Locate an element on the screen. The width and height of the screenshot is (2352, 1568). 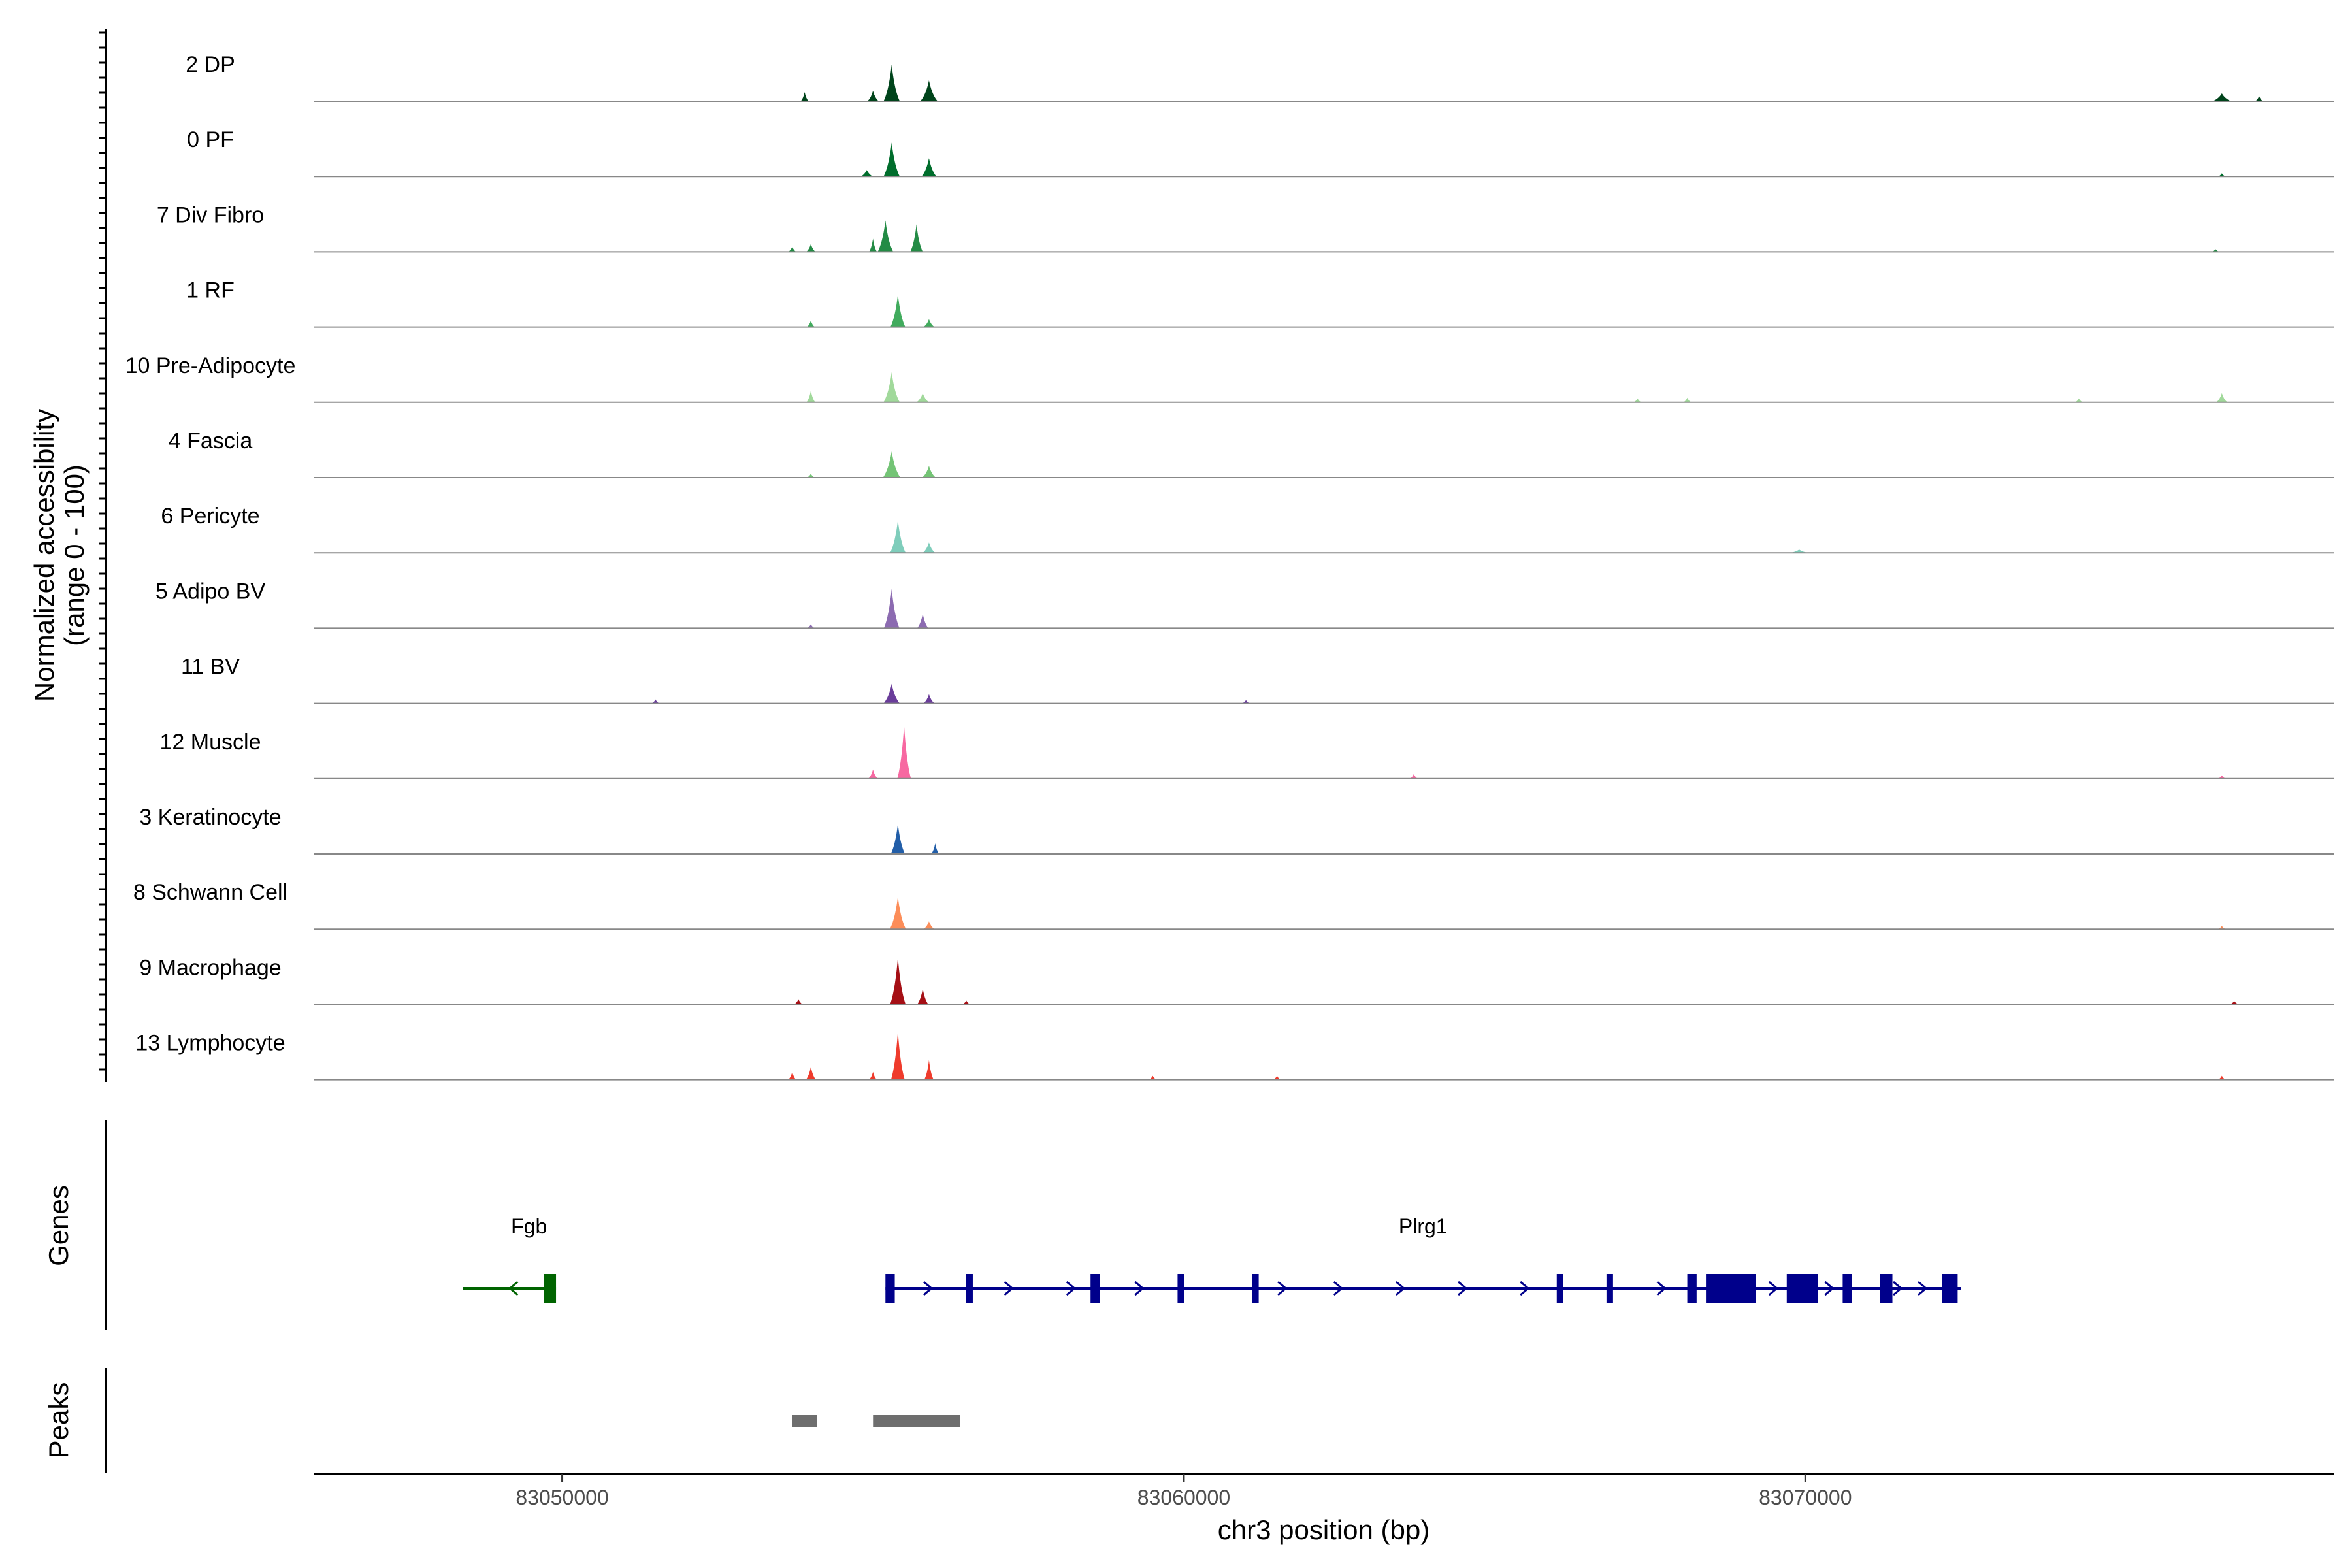
track-label: 10 Pre-Adipocyte is located at coordinates (210, 365).